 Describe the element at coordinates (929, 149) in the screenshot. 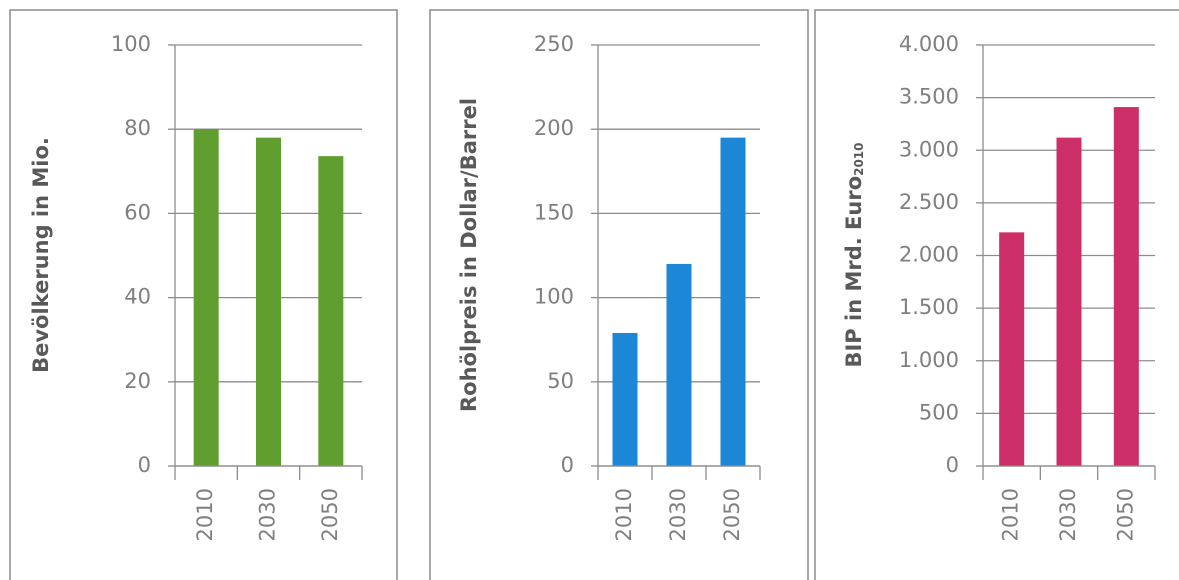

I see `y-tick-label: 3.000` at that location.